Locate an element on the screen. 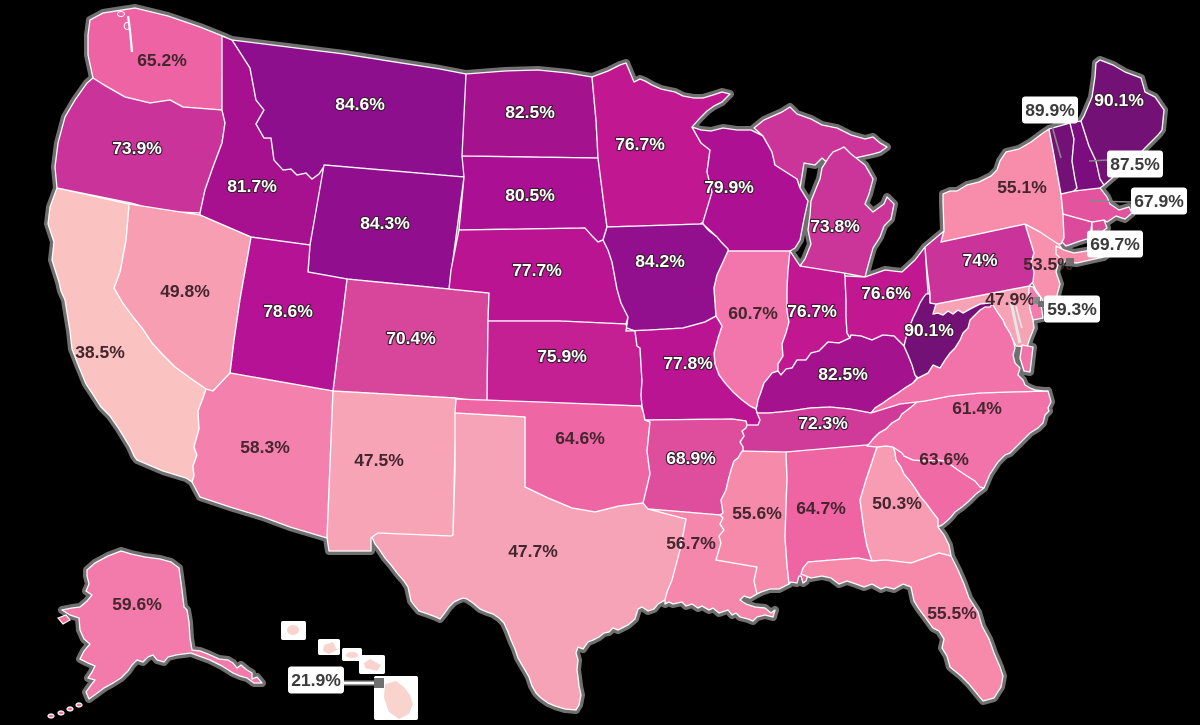 The image size is (1200, 725). svg-text: 60.7% is located at coordinates (753, 313).